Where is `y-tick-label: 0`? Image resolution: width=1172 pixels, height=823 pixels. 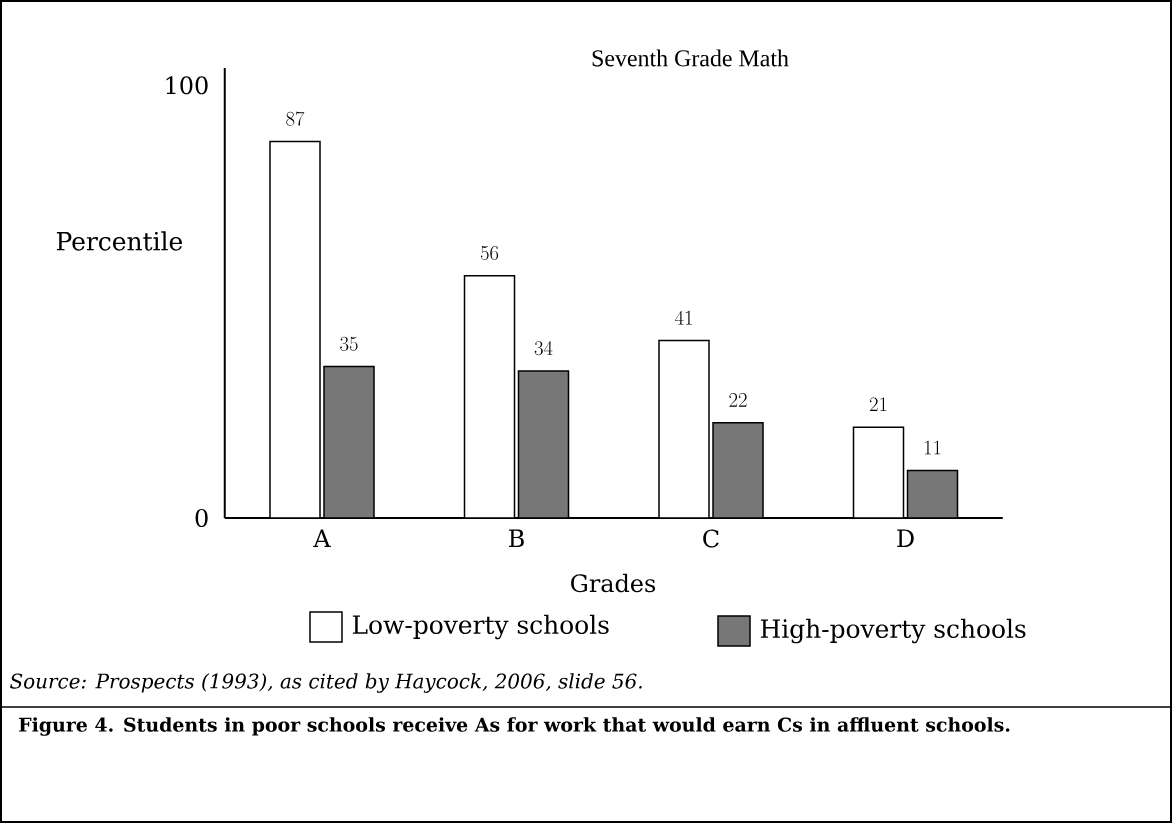 y-tick-label: 0 is located at coordinates (201, 518).